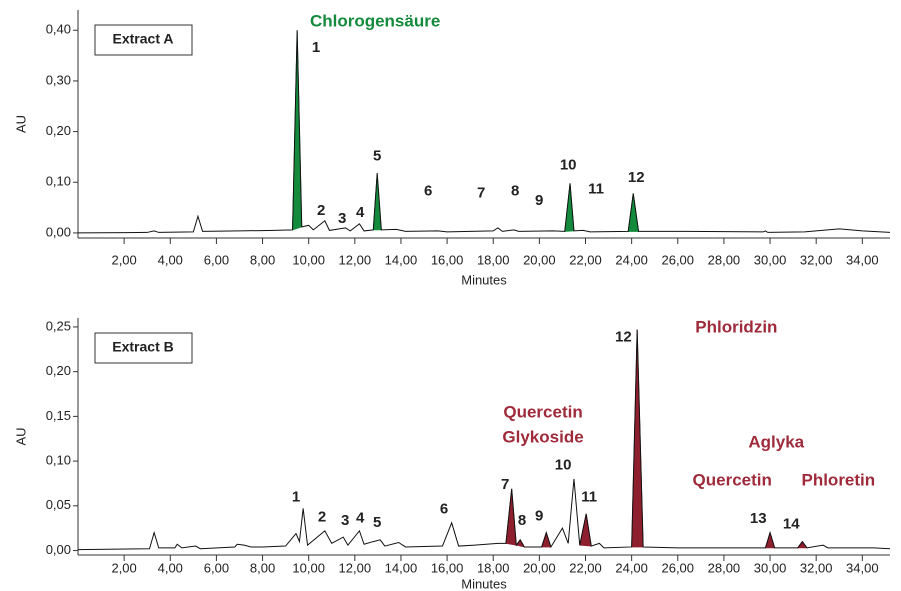 The image size is (901, 591). I want to click on y-tick-label: 0,30, so click(58, 79).